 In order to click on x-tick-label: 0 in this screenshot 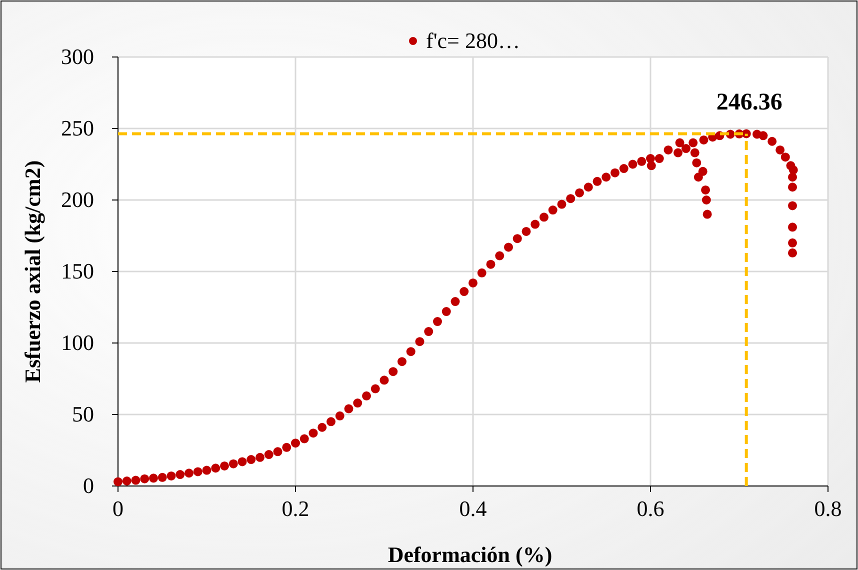, I will do `click(118, 508)`.